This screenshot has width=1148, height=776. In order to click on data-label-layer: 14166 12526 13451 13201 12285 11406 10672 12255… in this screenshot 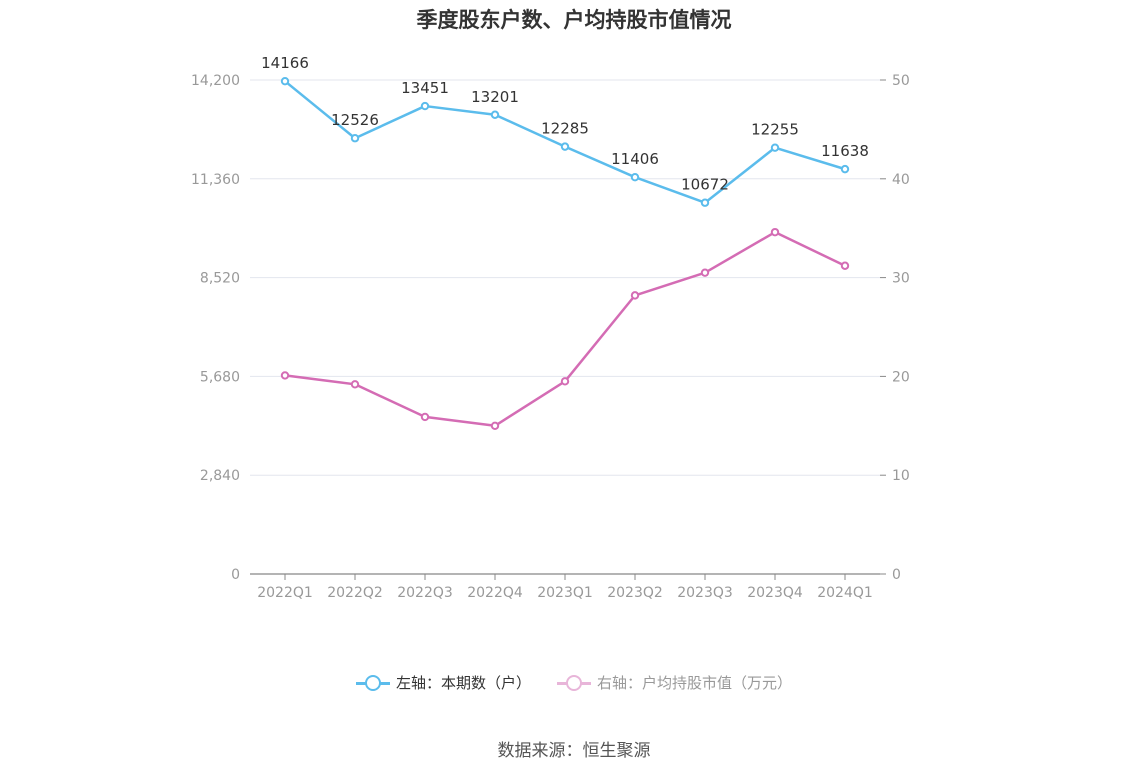, I will do `click(565, 124)`.